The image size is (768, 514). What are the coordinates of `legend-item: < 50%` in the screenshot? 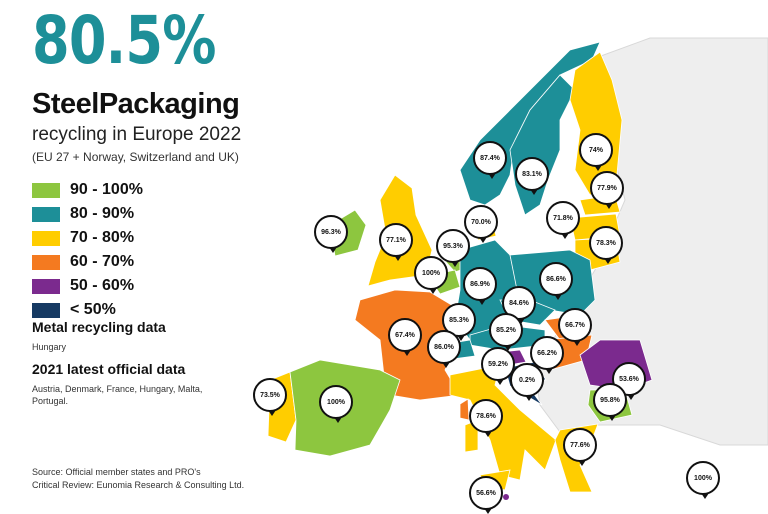 It's located at (87, 310).